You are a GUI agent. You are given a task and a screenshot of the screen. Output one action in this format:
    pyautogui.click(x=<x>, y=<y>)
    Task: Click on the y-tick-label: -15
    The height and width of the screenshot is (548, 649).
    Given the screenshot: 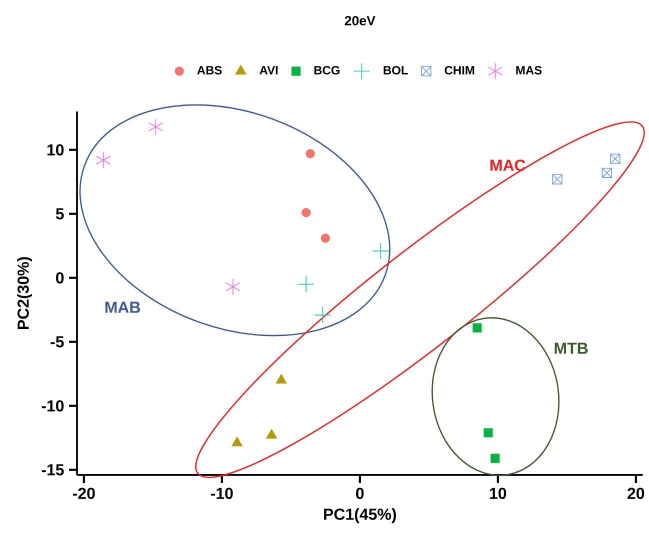 What is the action you would take?
    pyautogui.click(x=53, y=470)
    